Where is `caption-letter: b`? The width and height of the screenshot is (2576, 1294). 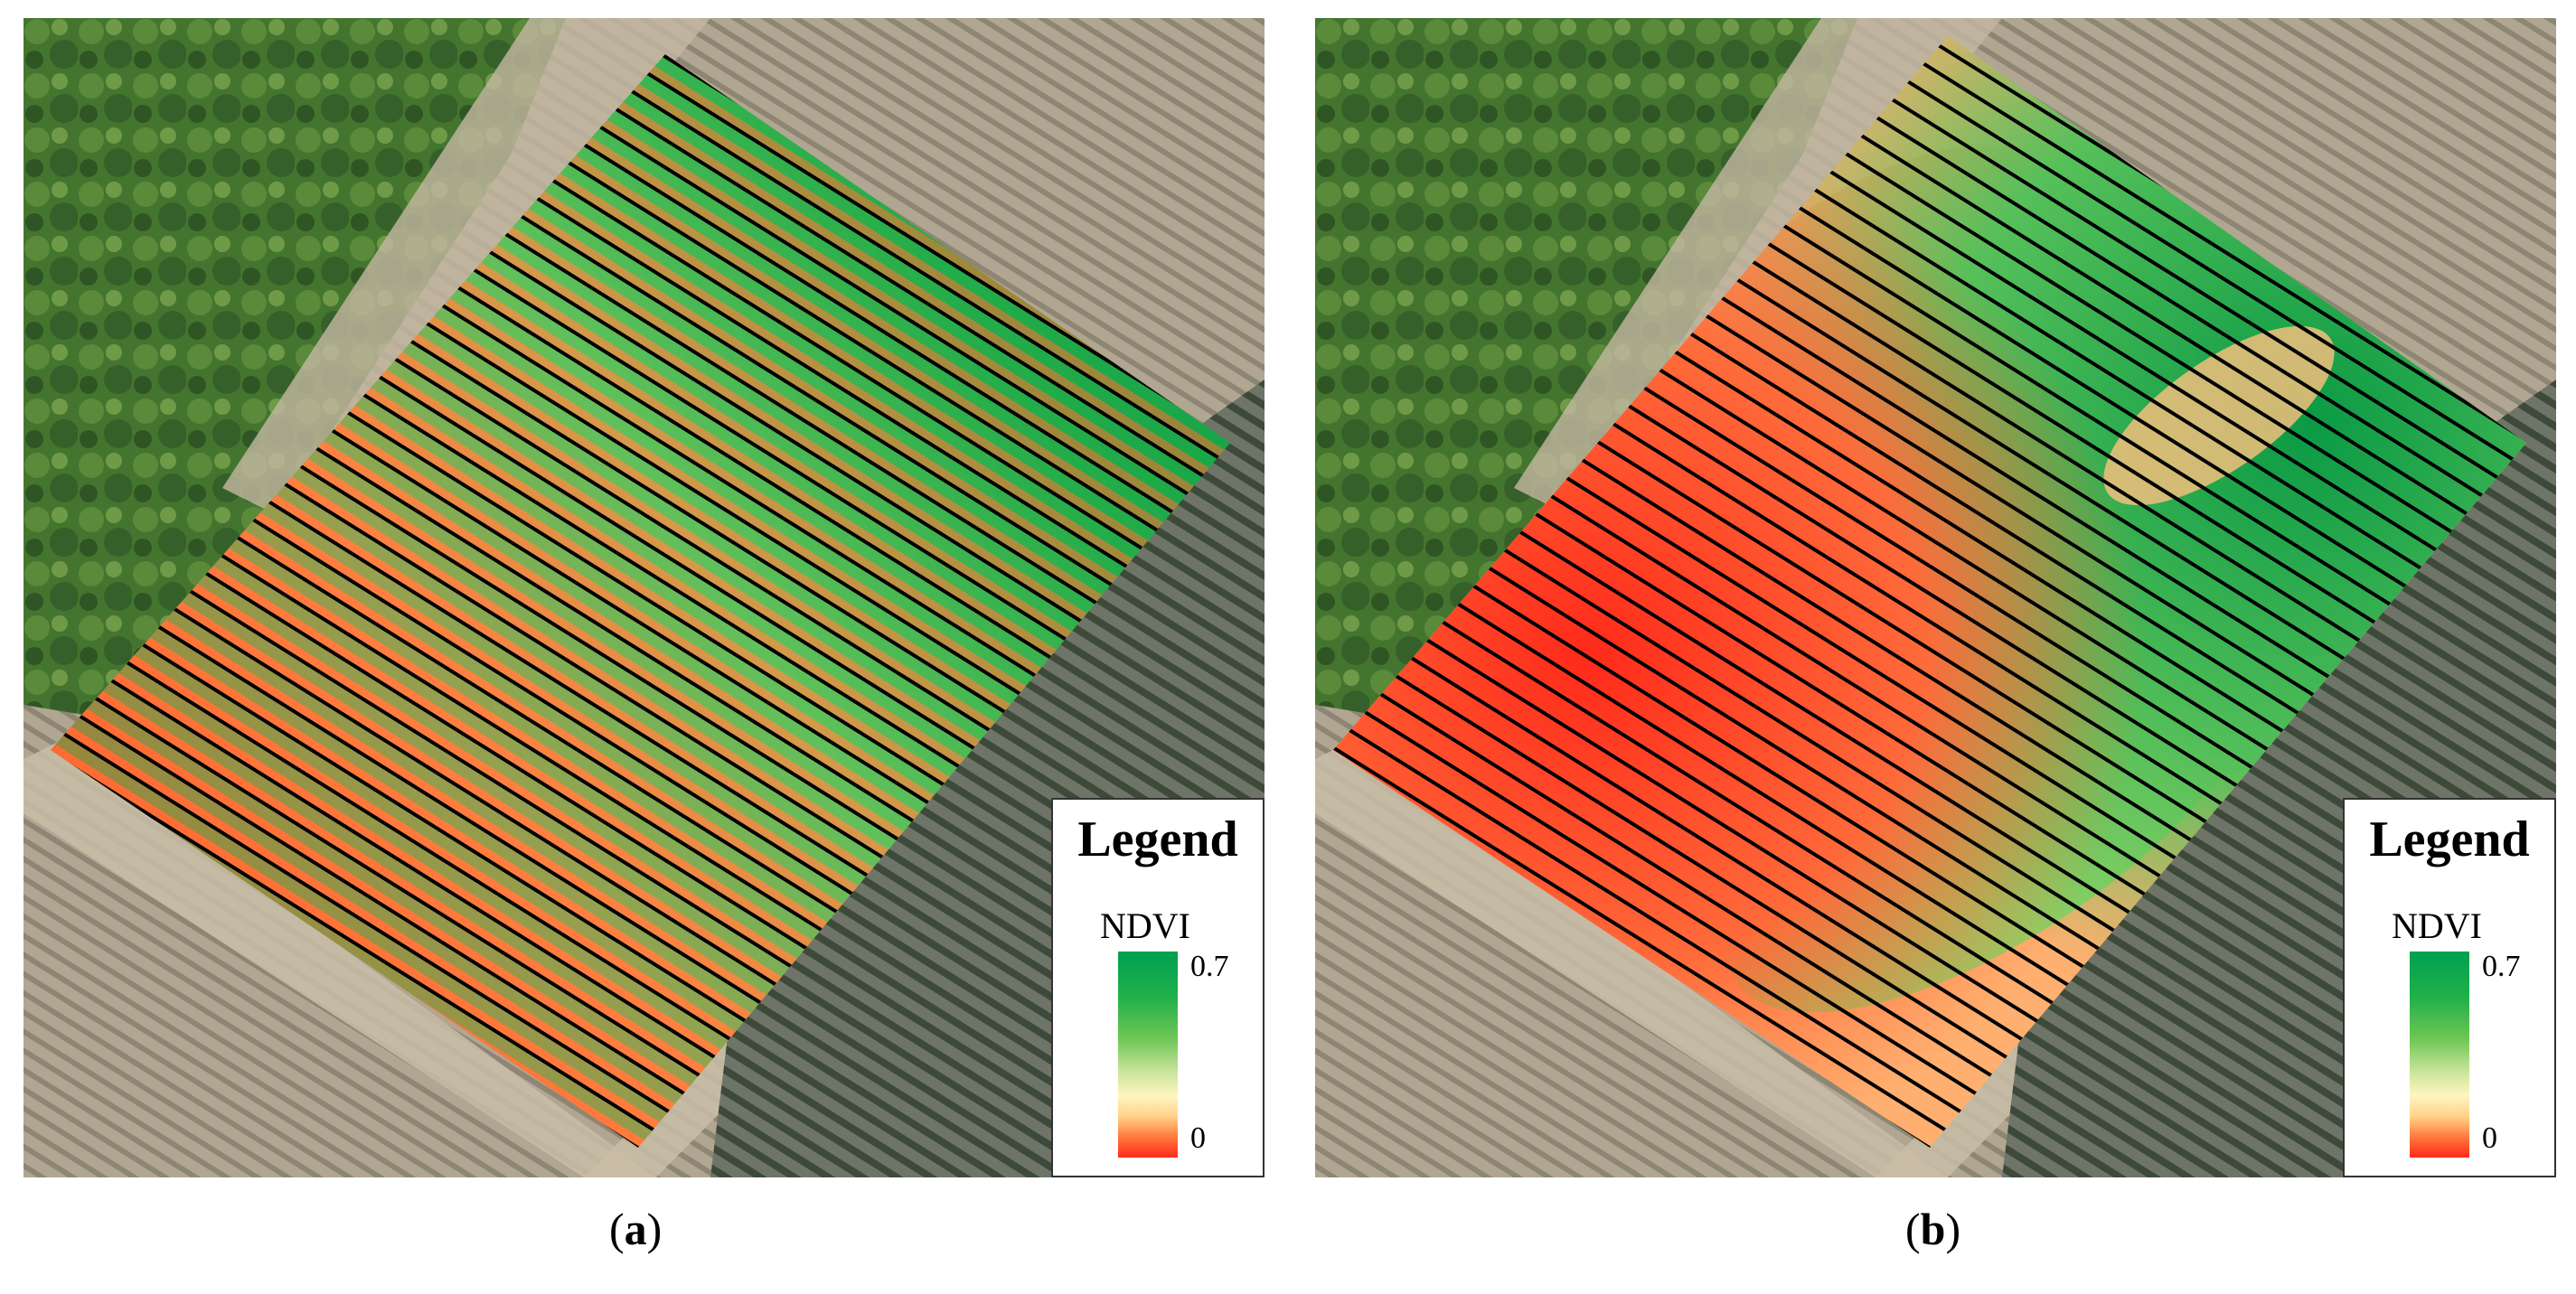
caption-letter: b is located at coordinates (1933, 1229).